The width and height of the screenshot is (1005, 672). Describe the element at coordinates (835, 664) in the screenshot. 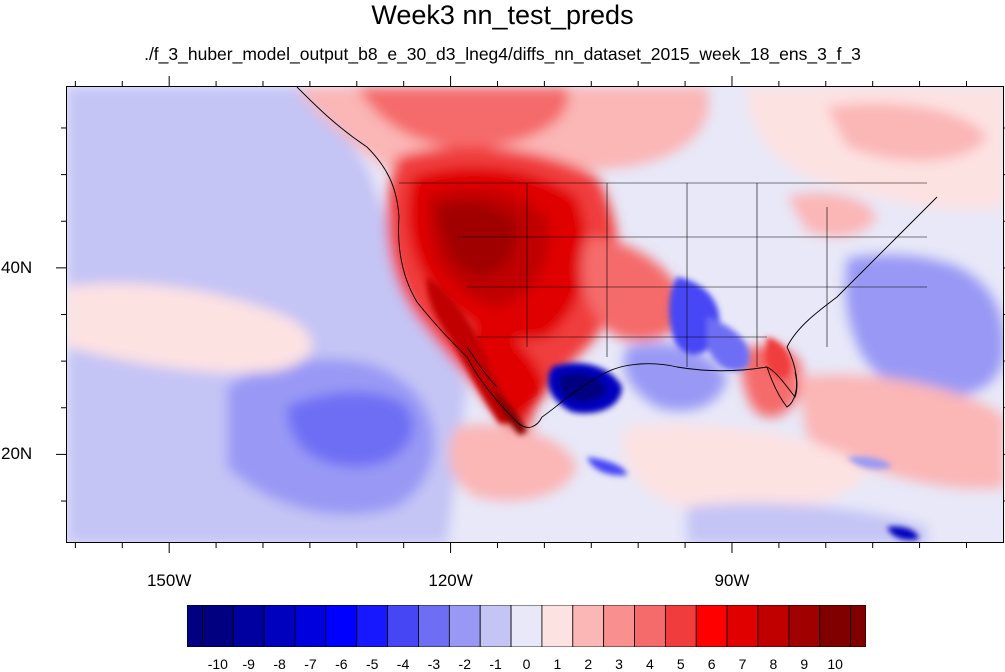

I see `colorbar-label: 10` at that location.